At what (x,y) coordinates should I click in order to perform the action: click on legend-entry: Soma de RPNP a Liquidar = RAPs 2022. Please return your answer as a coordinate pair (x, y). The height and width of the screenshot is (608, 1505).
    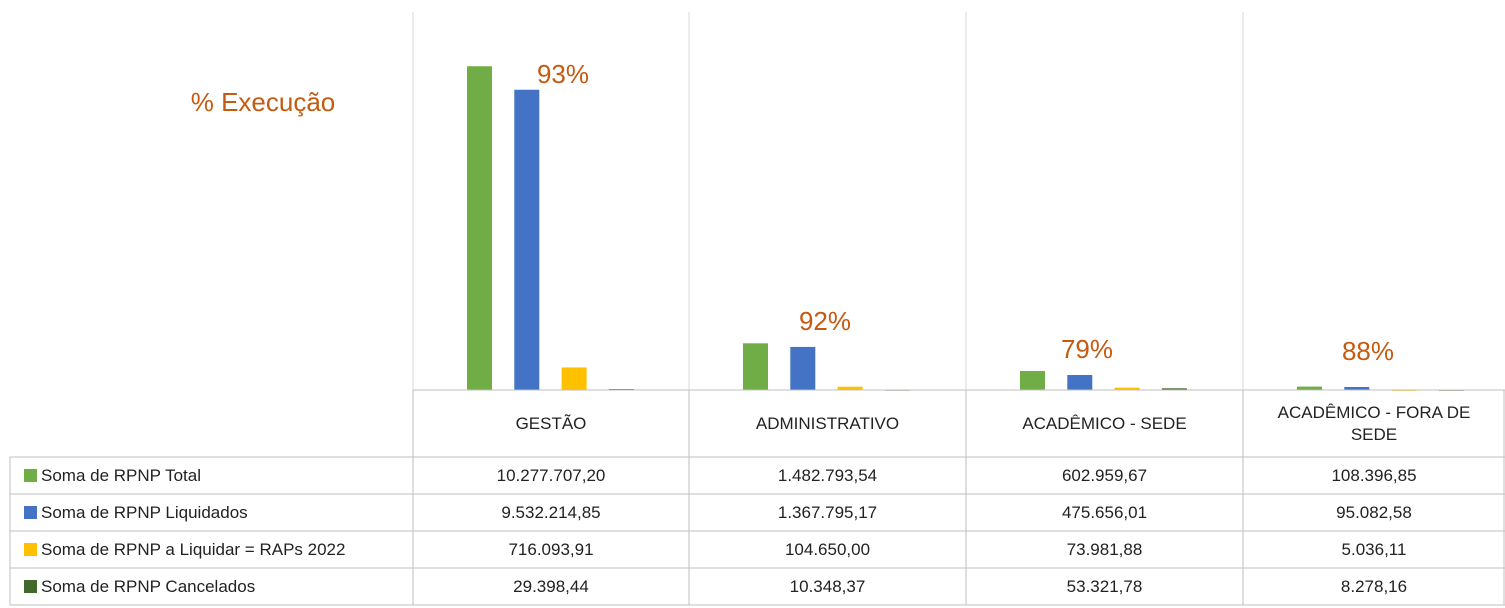
    Looking at the image, I should click on (211, 549).